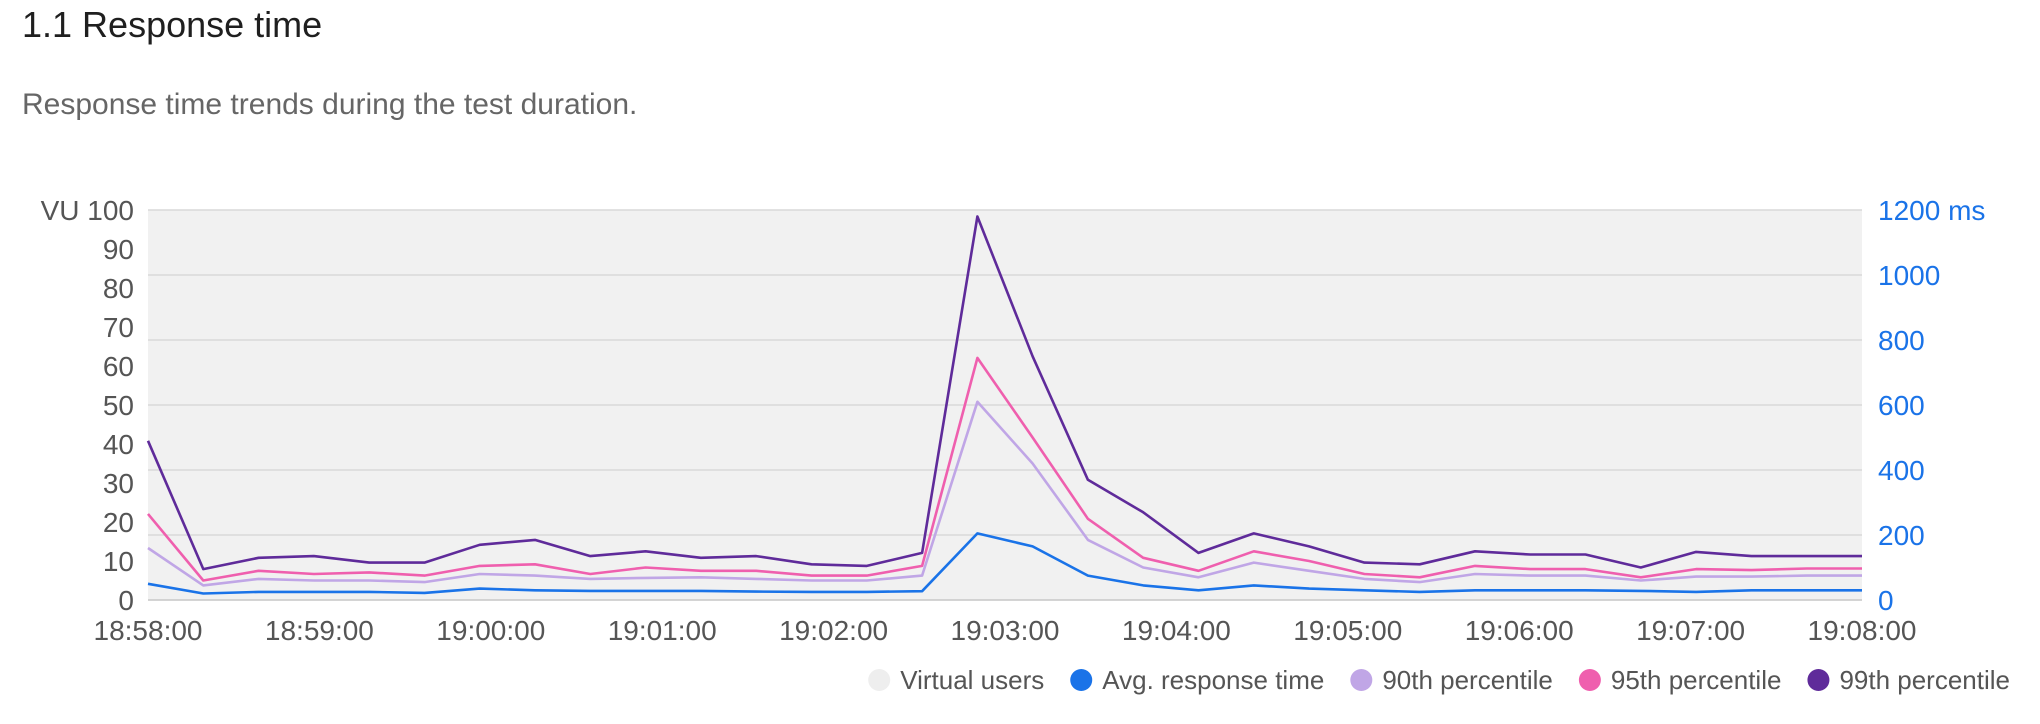 The image size is (2040, 724). Describe the element at coordinates (118, 249) in the screenshot. I see `y-left-tick-label: 90` at that location.